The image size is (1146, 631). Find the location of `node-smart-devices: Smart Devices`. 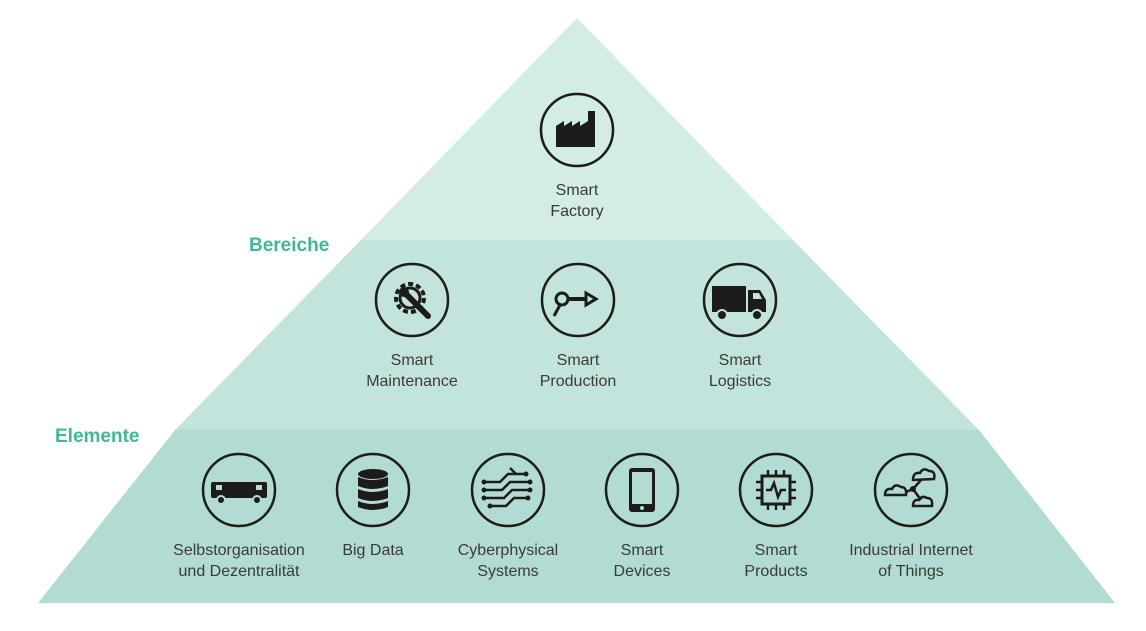

node-smart-devices: Smart Devices is located at coordinates (642, 517).